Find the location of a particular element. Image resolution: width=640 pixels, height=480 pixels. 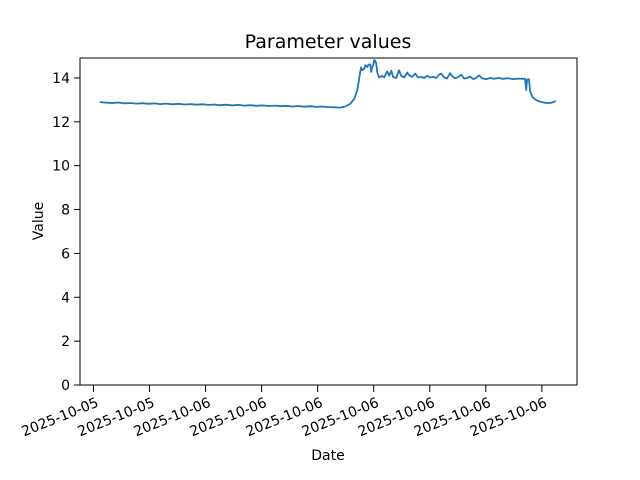

y-tick-label: 12 is located at coordinates (61, 123).